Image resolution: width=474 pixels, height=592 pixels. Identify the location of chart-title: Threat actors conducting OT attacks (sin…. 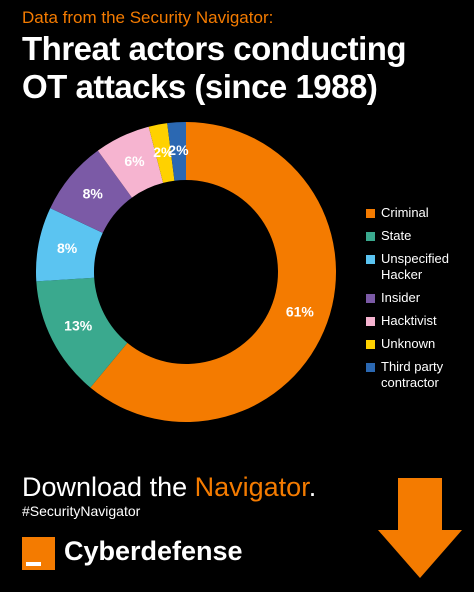
(214, 67).